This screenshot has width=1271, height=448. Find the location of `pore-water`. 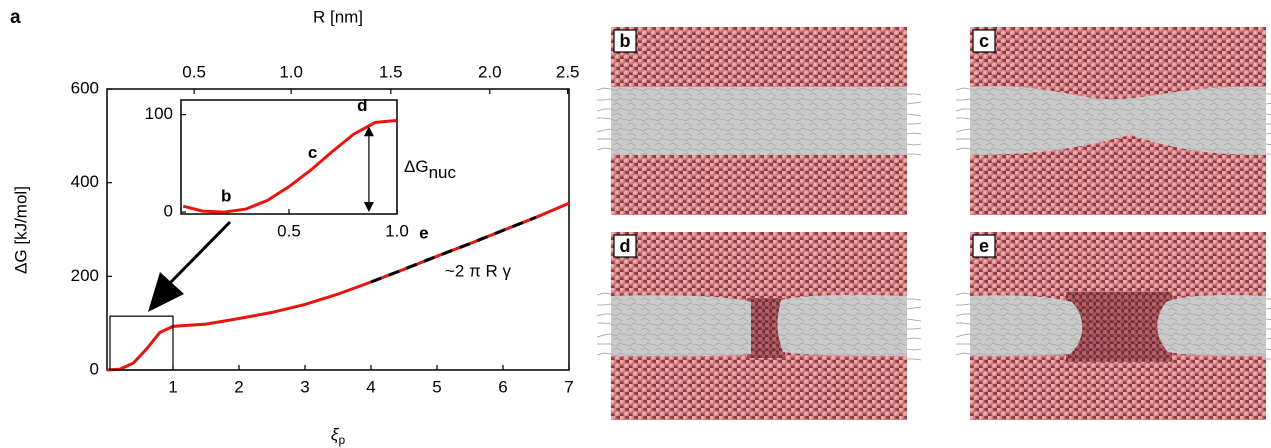

pore-water is located at coordinates (1119, 327).